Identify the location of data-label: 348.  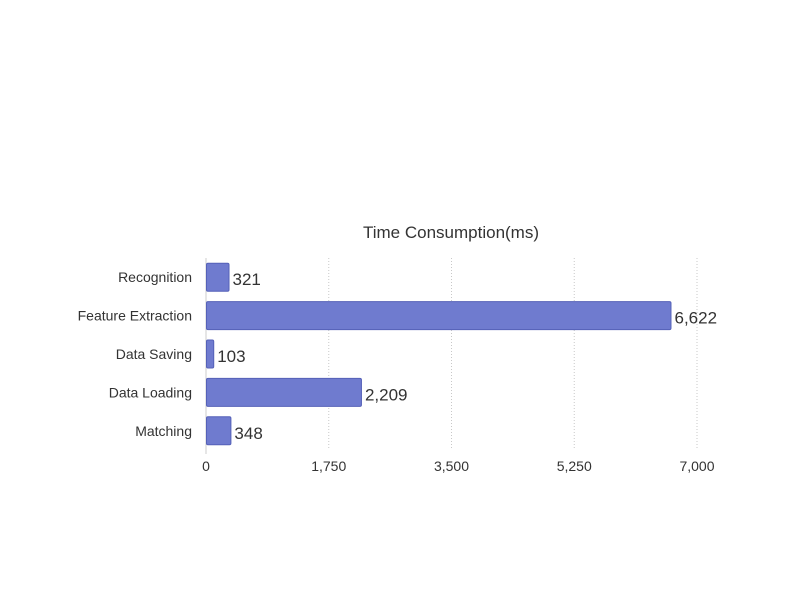
(248, 433).